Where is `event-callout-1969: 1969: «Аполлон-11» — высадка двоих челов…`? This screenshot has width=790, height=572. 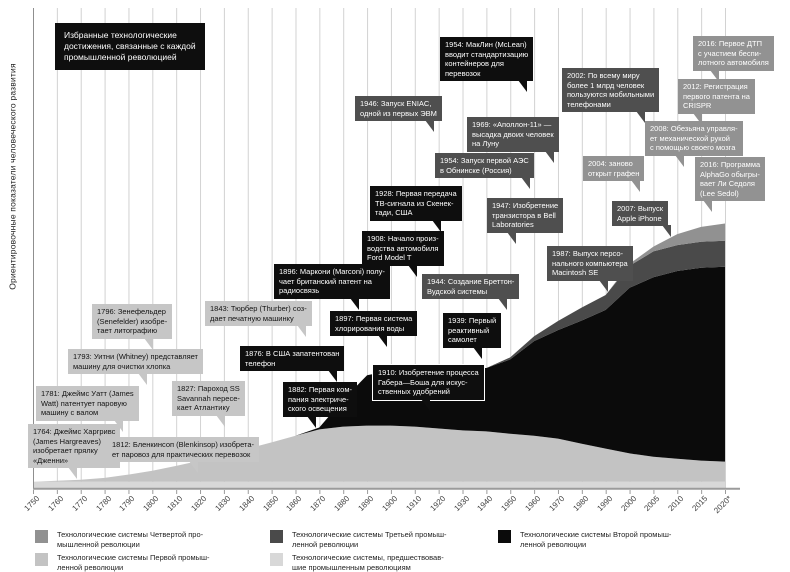
event-callout-1969: 1969: «Аполлон-11» — высадка двоих челов… is located at coordinates (513, 140).